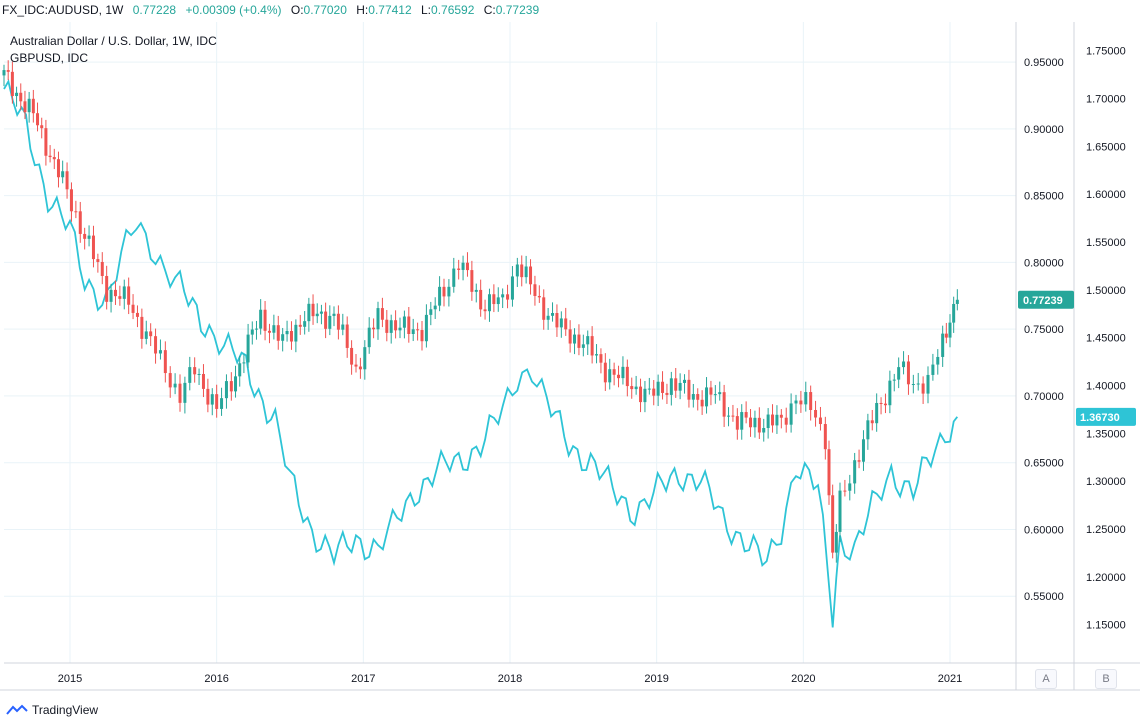  I want to click on high-value: 0.77412, so click(390, 10).